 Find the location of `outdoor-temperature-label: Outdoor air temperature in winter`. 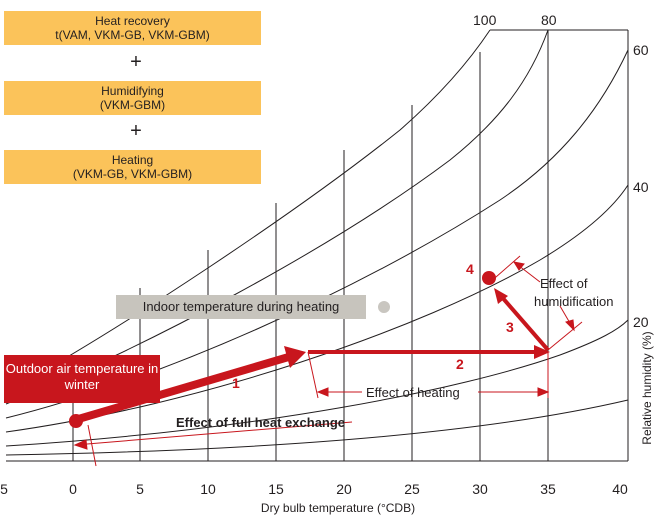

outdoor-temperature-label: Outdoor air temperature in winter is located at coordinates (82, 379).